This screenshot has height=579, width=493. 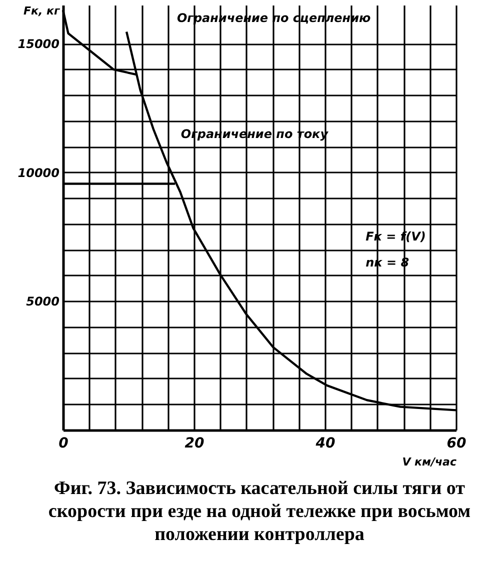 What do you see at coordinates (325, 444) in the screenshot?
I see `x-tick-label: 40` at bounding box center [325, 444].